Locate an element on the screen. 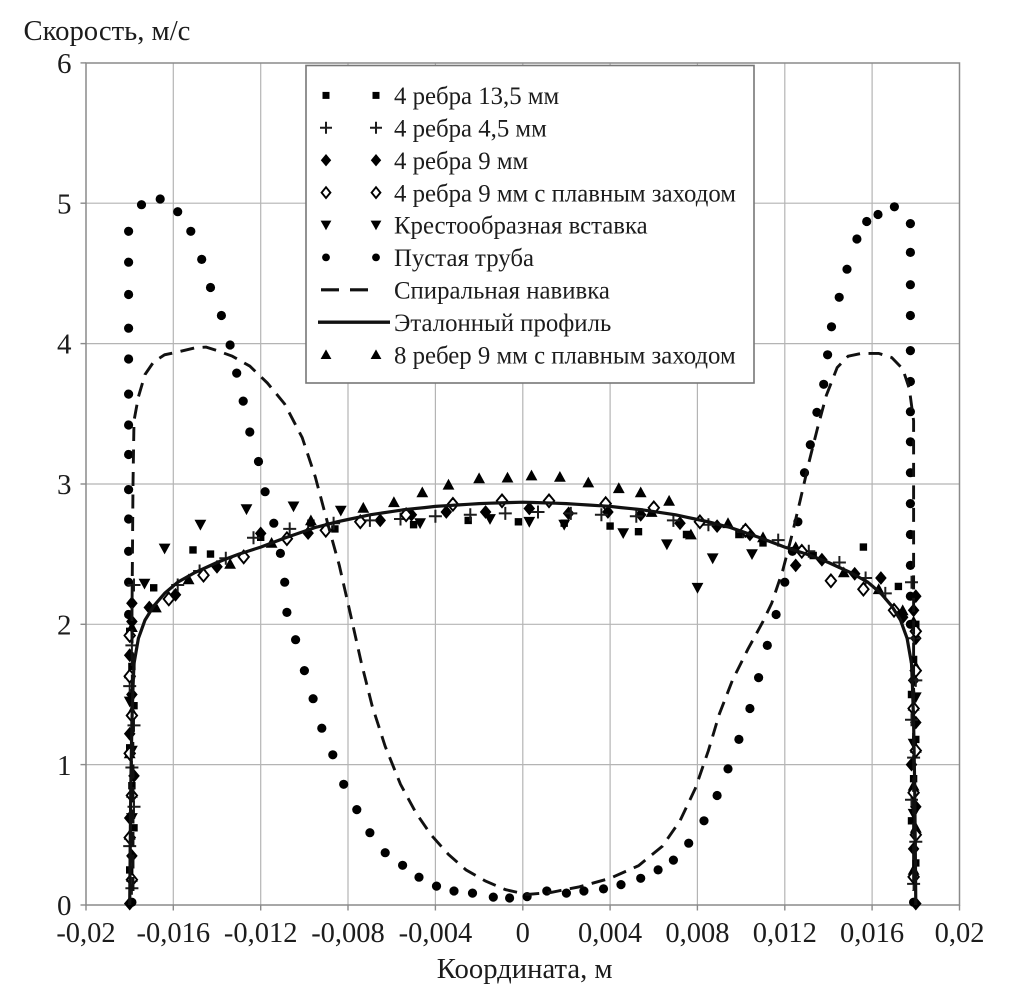 The height and width of the screenshot is (994, 1009). svg-text: 3 is located at coordinates (64, 485).